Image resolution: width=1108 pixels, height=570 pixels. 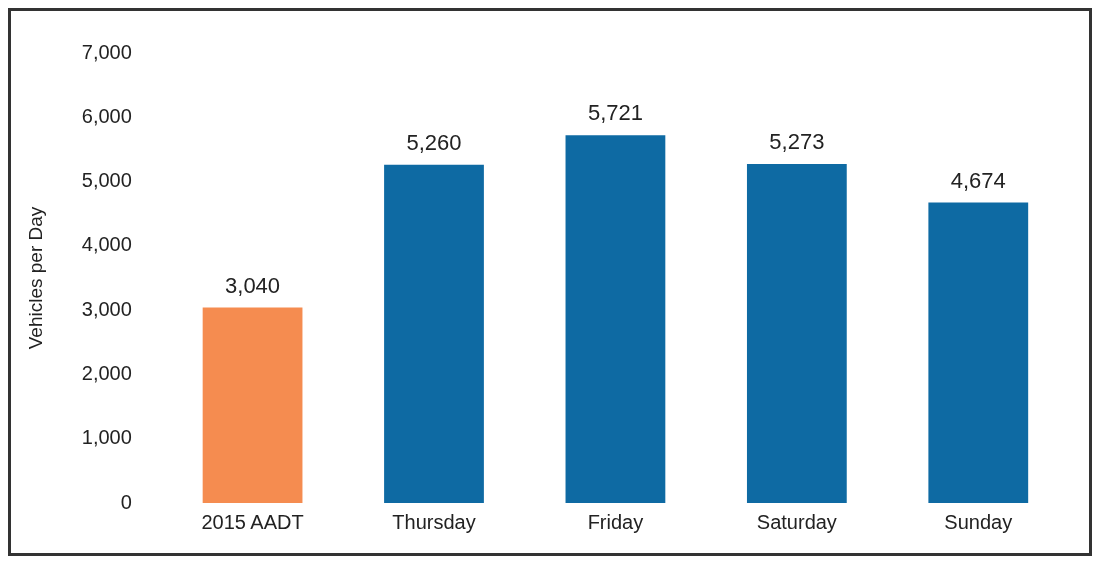 What do you see at coordinates (106, 437) in the screenshot?
I see `y-tick-label: 1,000` at bounding box center [106, 437].